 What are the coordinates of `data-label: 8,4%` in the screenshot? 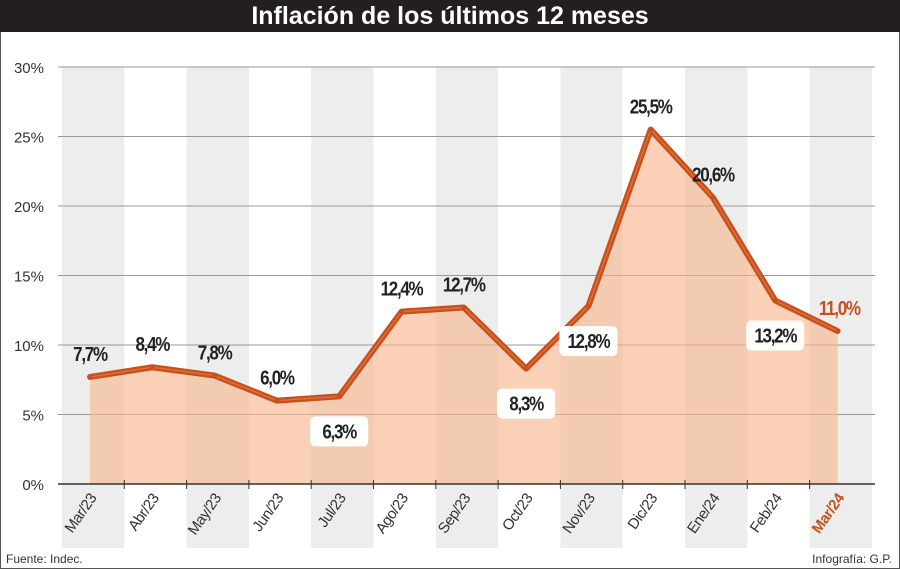 It's located at (152, 344).